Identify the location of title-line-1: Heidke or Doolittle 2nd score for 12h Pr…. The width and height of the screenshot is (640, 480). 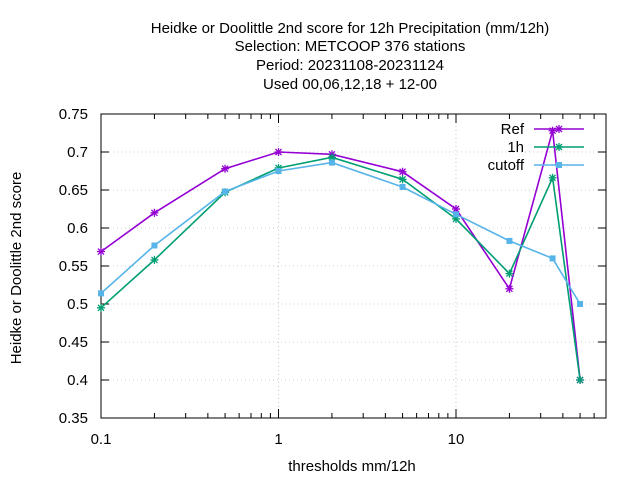
(350, 28).